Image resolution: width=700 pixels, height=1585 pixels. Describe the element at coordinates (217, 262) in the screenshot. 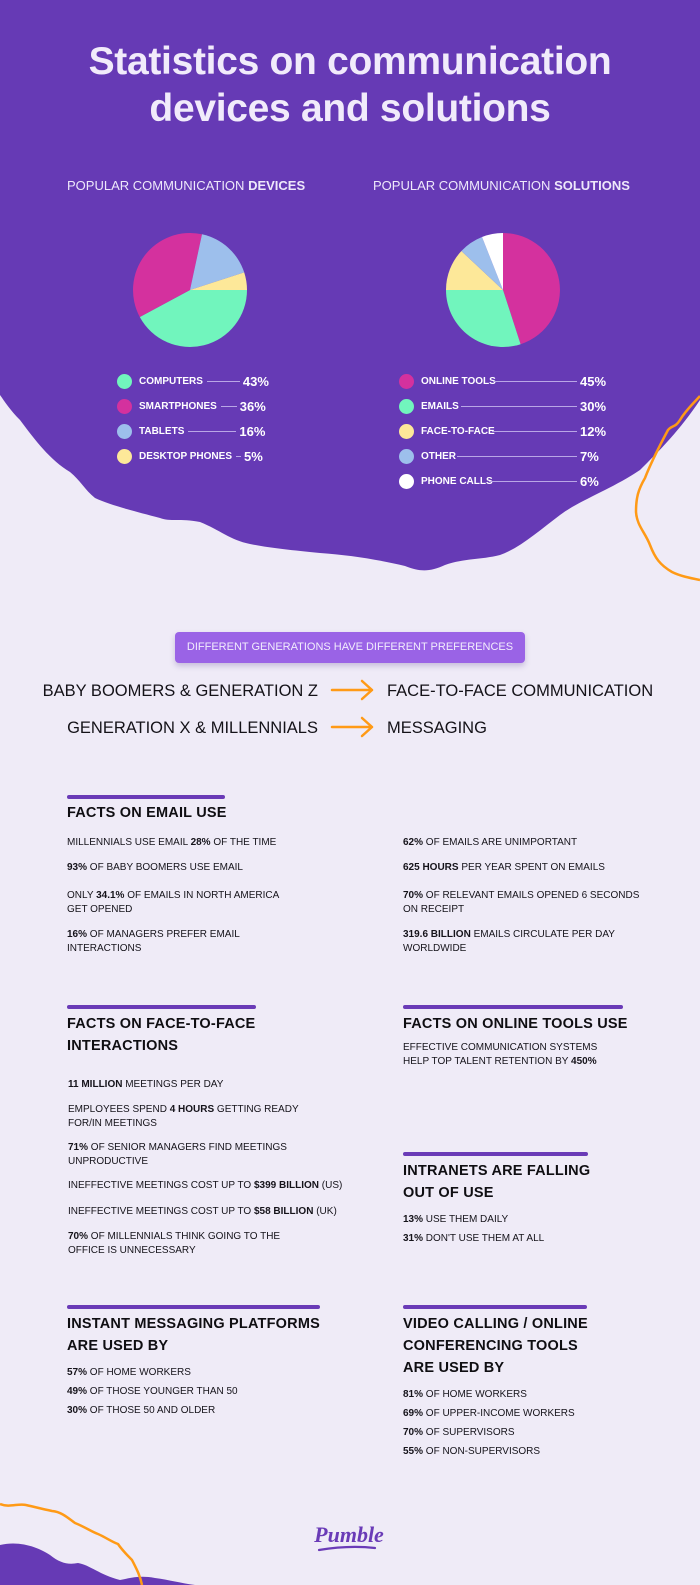

I see `pie-slice-tablets` at that location.